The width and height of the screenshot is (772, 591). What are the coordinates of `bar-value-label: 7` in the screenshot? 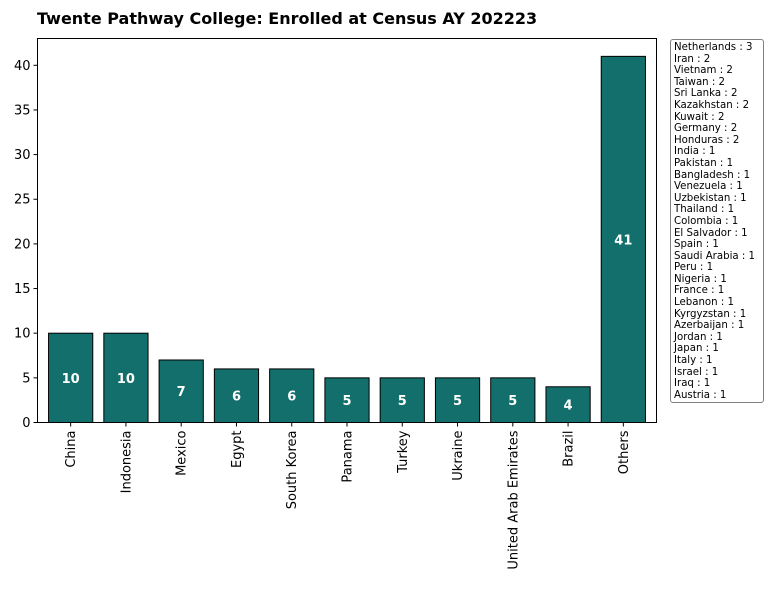 It's located at (181, 392).